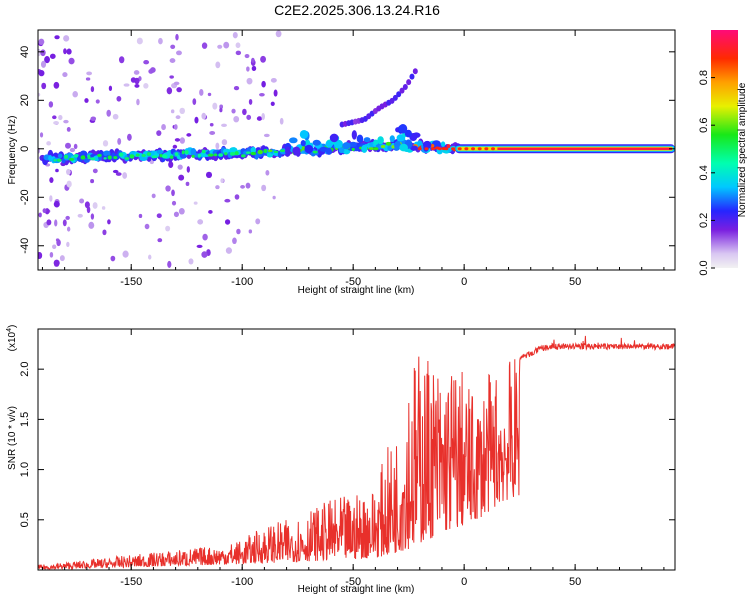  I want to click on snr-xtick-label: -150, so click(131, 582).